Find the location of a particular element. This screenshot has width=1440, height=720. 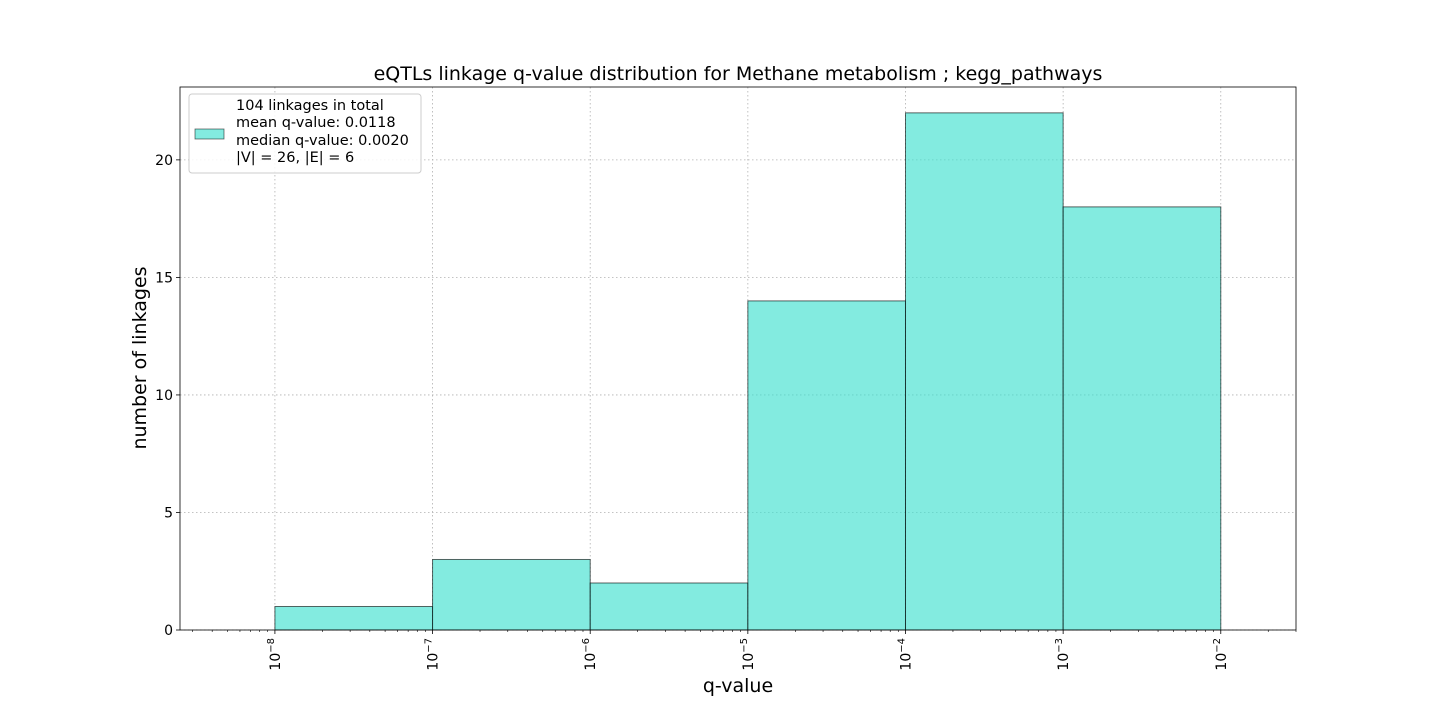

legend-line-mean: mean q-value: 0.0118 is located at coordinates (316, 123).